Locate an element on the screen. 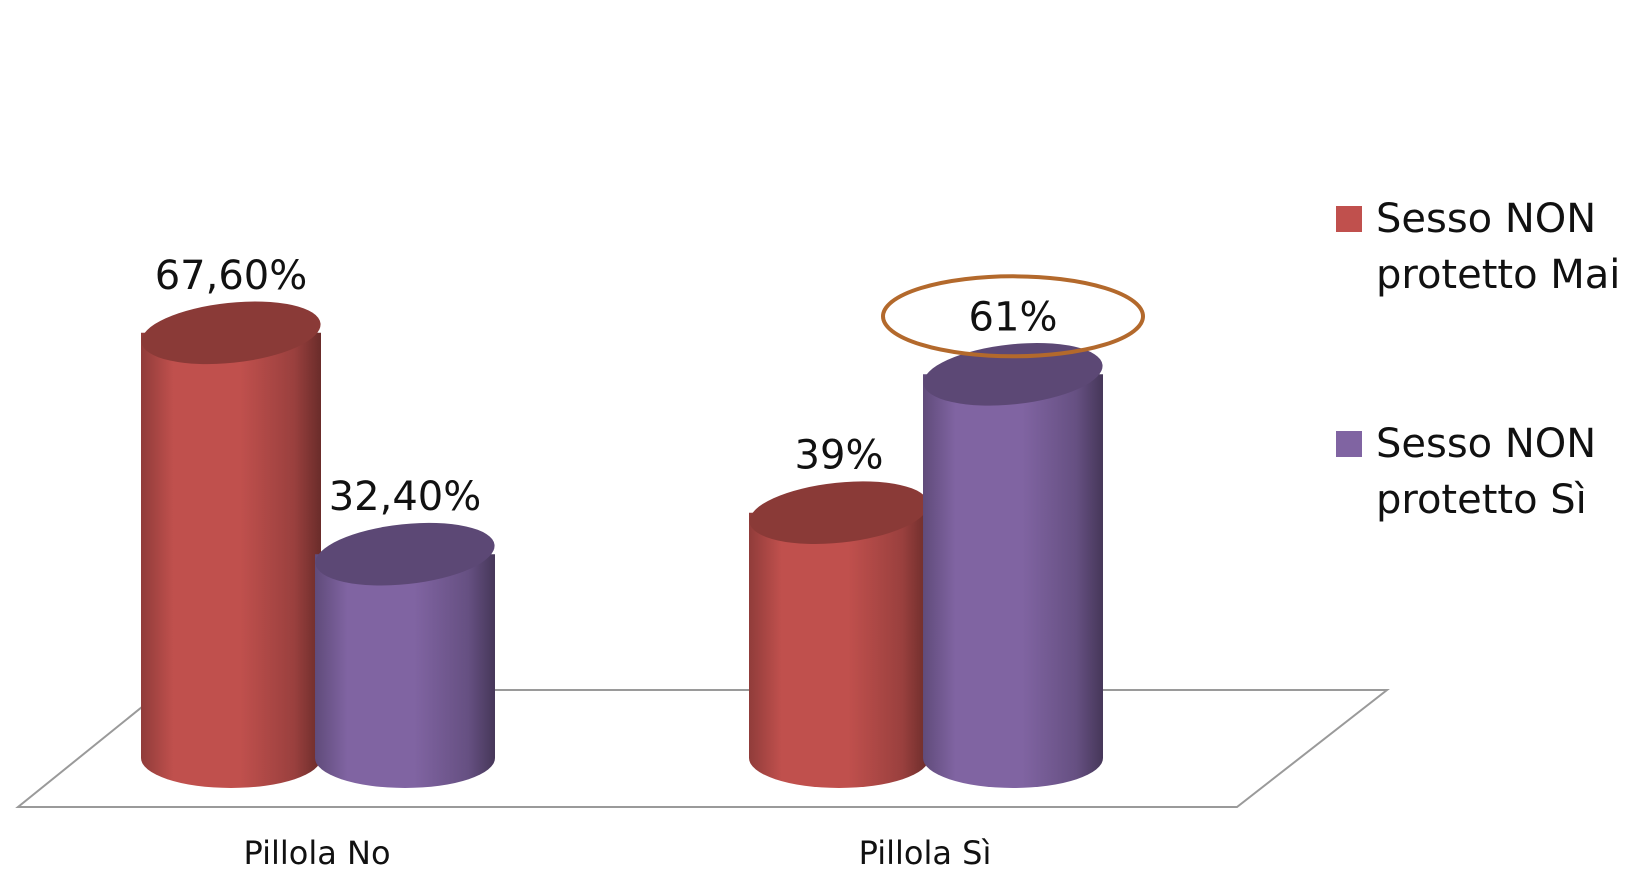 Image resolution: width=1634 pixels, height=880 pixels. legend-label: protetto Sì is located at coordinates (1481, 500).